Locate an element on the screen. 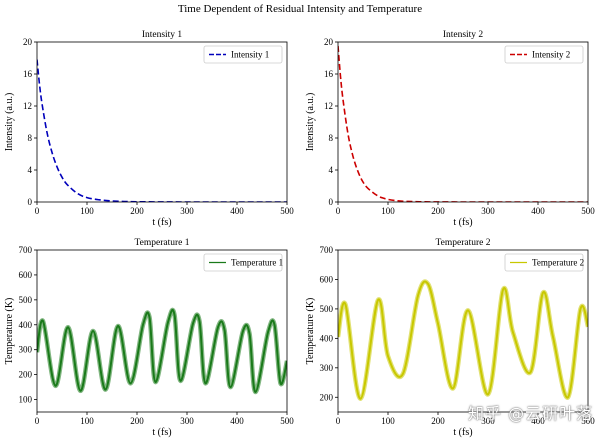 The width and height of the screenshot is (600, 438). legend: Intensity 1 is located at coordinates (243, 54).